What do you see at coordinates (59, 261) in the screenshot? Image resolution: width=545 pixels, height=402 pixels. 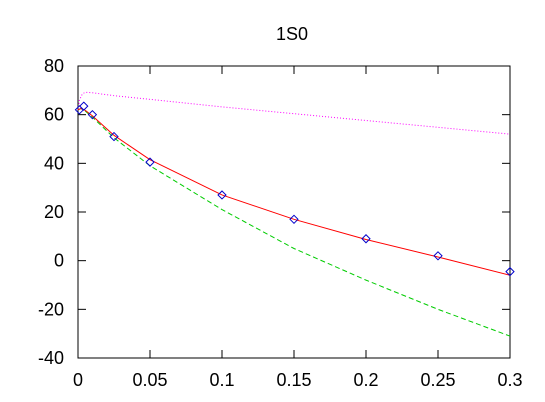 I see `y-tick-label: 0` at bounding box center [59, 261].